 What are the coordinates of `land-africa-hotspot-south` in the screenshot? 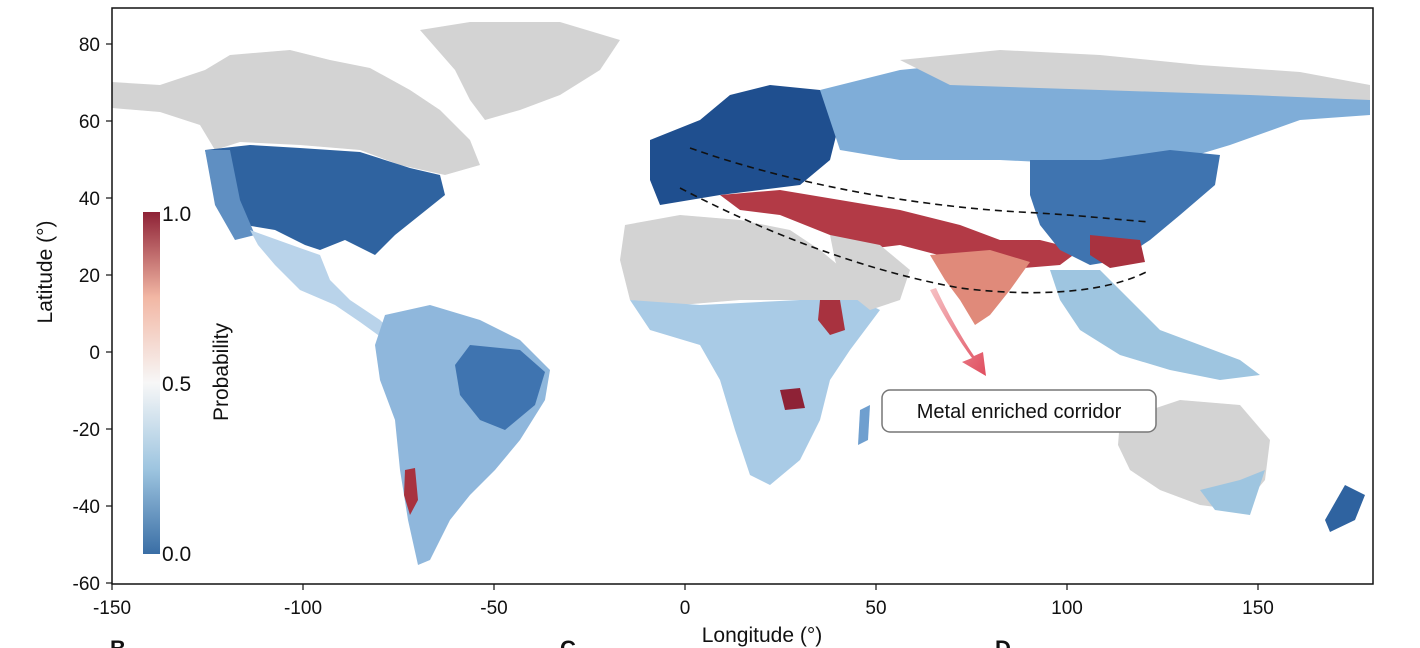 It's located at (792, 399).